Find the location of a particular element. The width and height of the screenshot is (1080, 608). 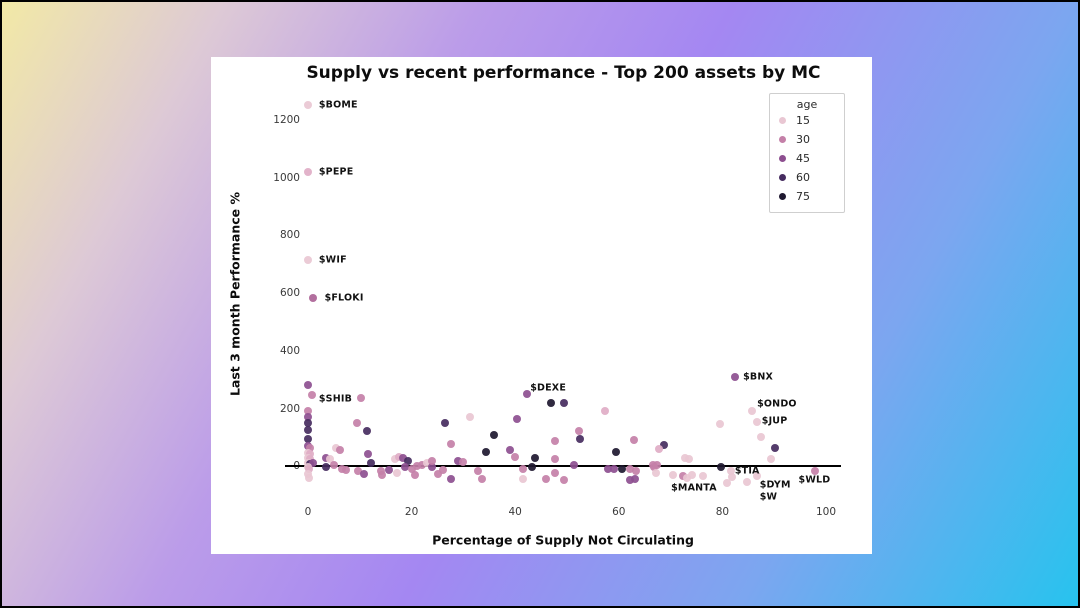

x-tick-label: 80 is located at coordinates (722, 512).